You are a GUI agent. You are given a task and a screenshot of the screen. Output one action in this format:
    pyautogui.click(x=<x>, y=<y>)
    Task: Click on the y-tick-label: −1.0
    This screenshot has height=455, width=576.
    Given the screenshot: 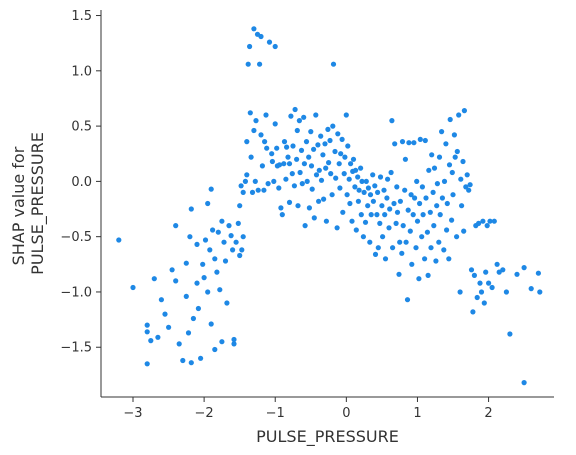 What is the action you would take?
    pyautogui.click(x=76, y=292)
    